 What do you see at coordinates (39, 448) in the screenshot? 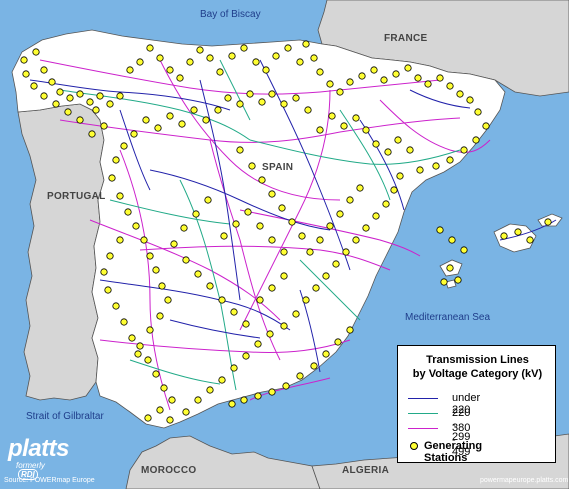
I see `platts-wordmark: platts` at bounding box center [39, 448].